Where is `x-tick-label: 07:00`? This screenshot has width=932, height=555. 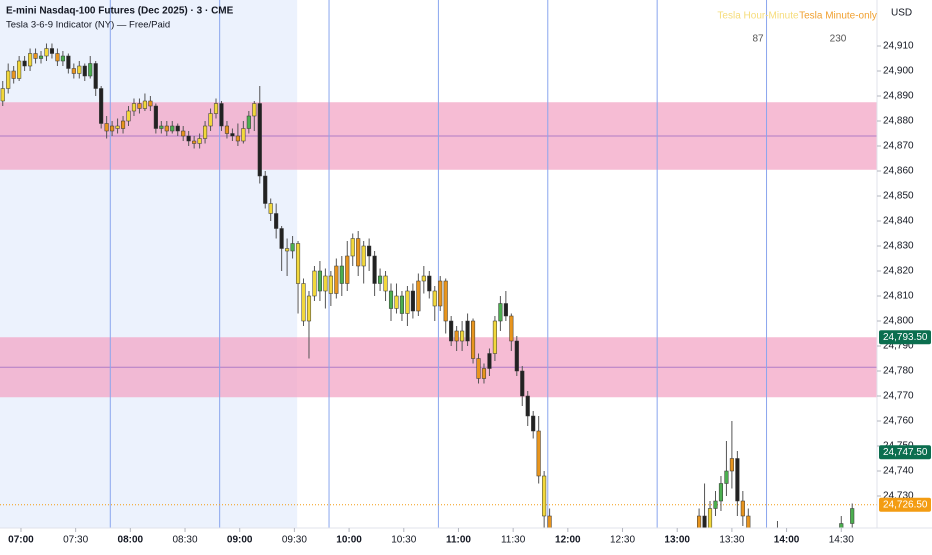 x-tick-label: 07:00 is located at coordinates (21, 540).